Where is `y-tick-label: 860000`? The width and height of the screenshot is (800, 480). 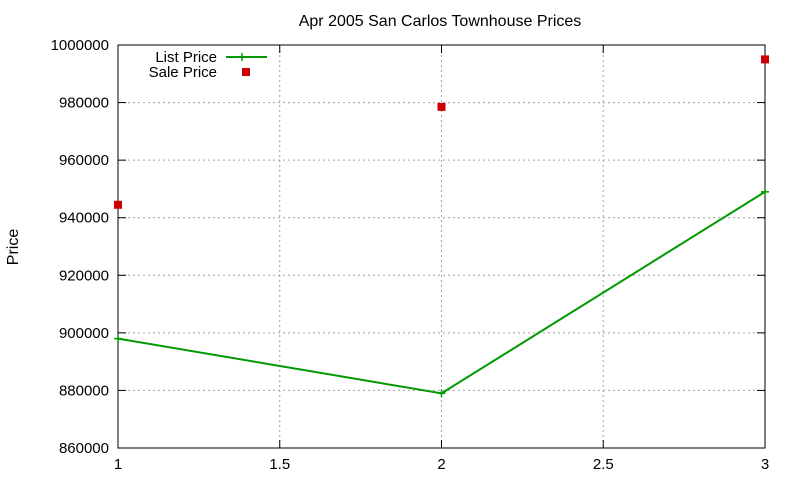
y-tick-label: 860000 is located at coordinates (84, 448).